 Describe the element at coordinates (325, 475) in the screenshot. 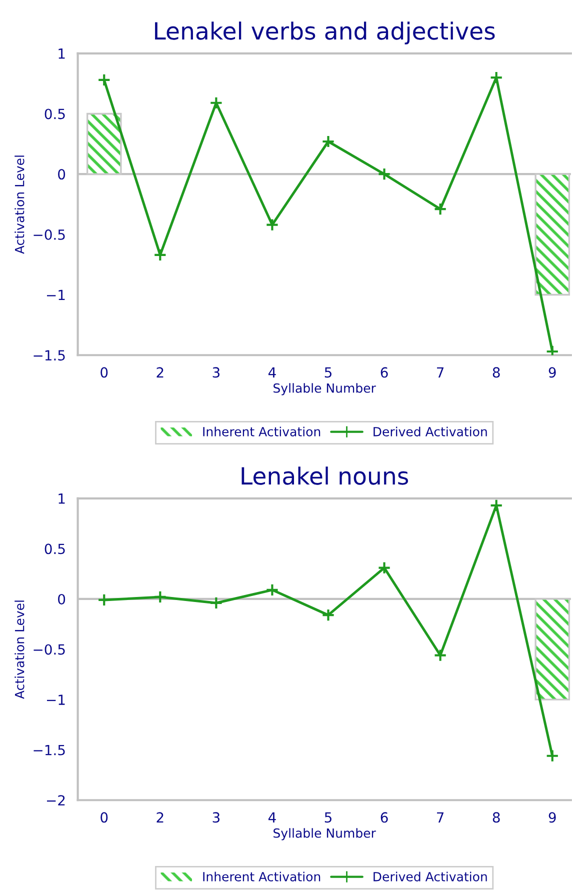

I see `chart-title: Lenakel nouns` at that location.